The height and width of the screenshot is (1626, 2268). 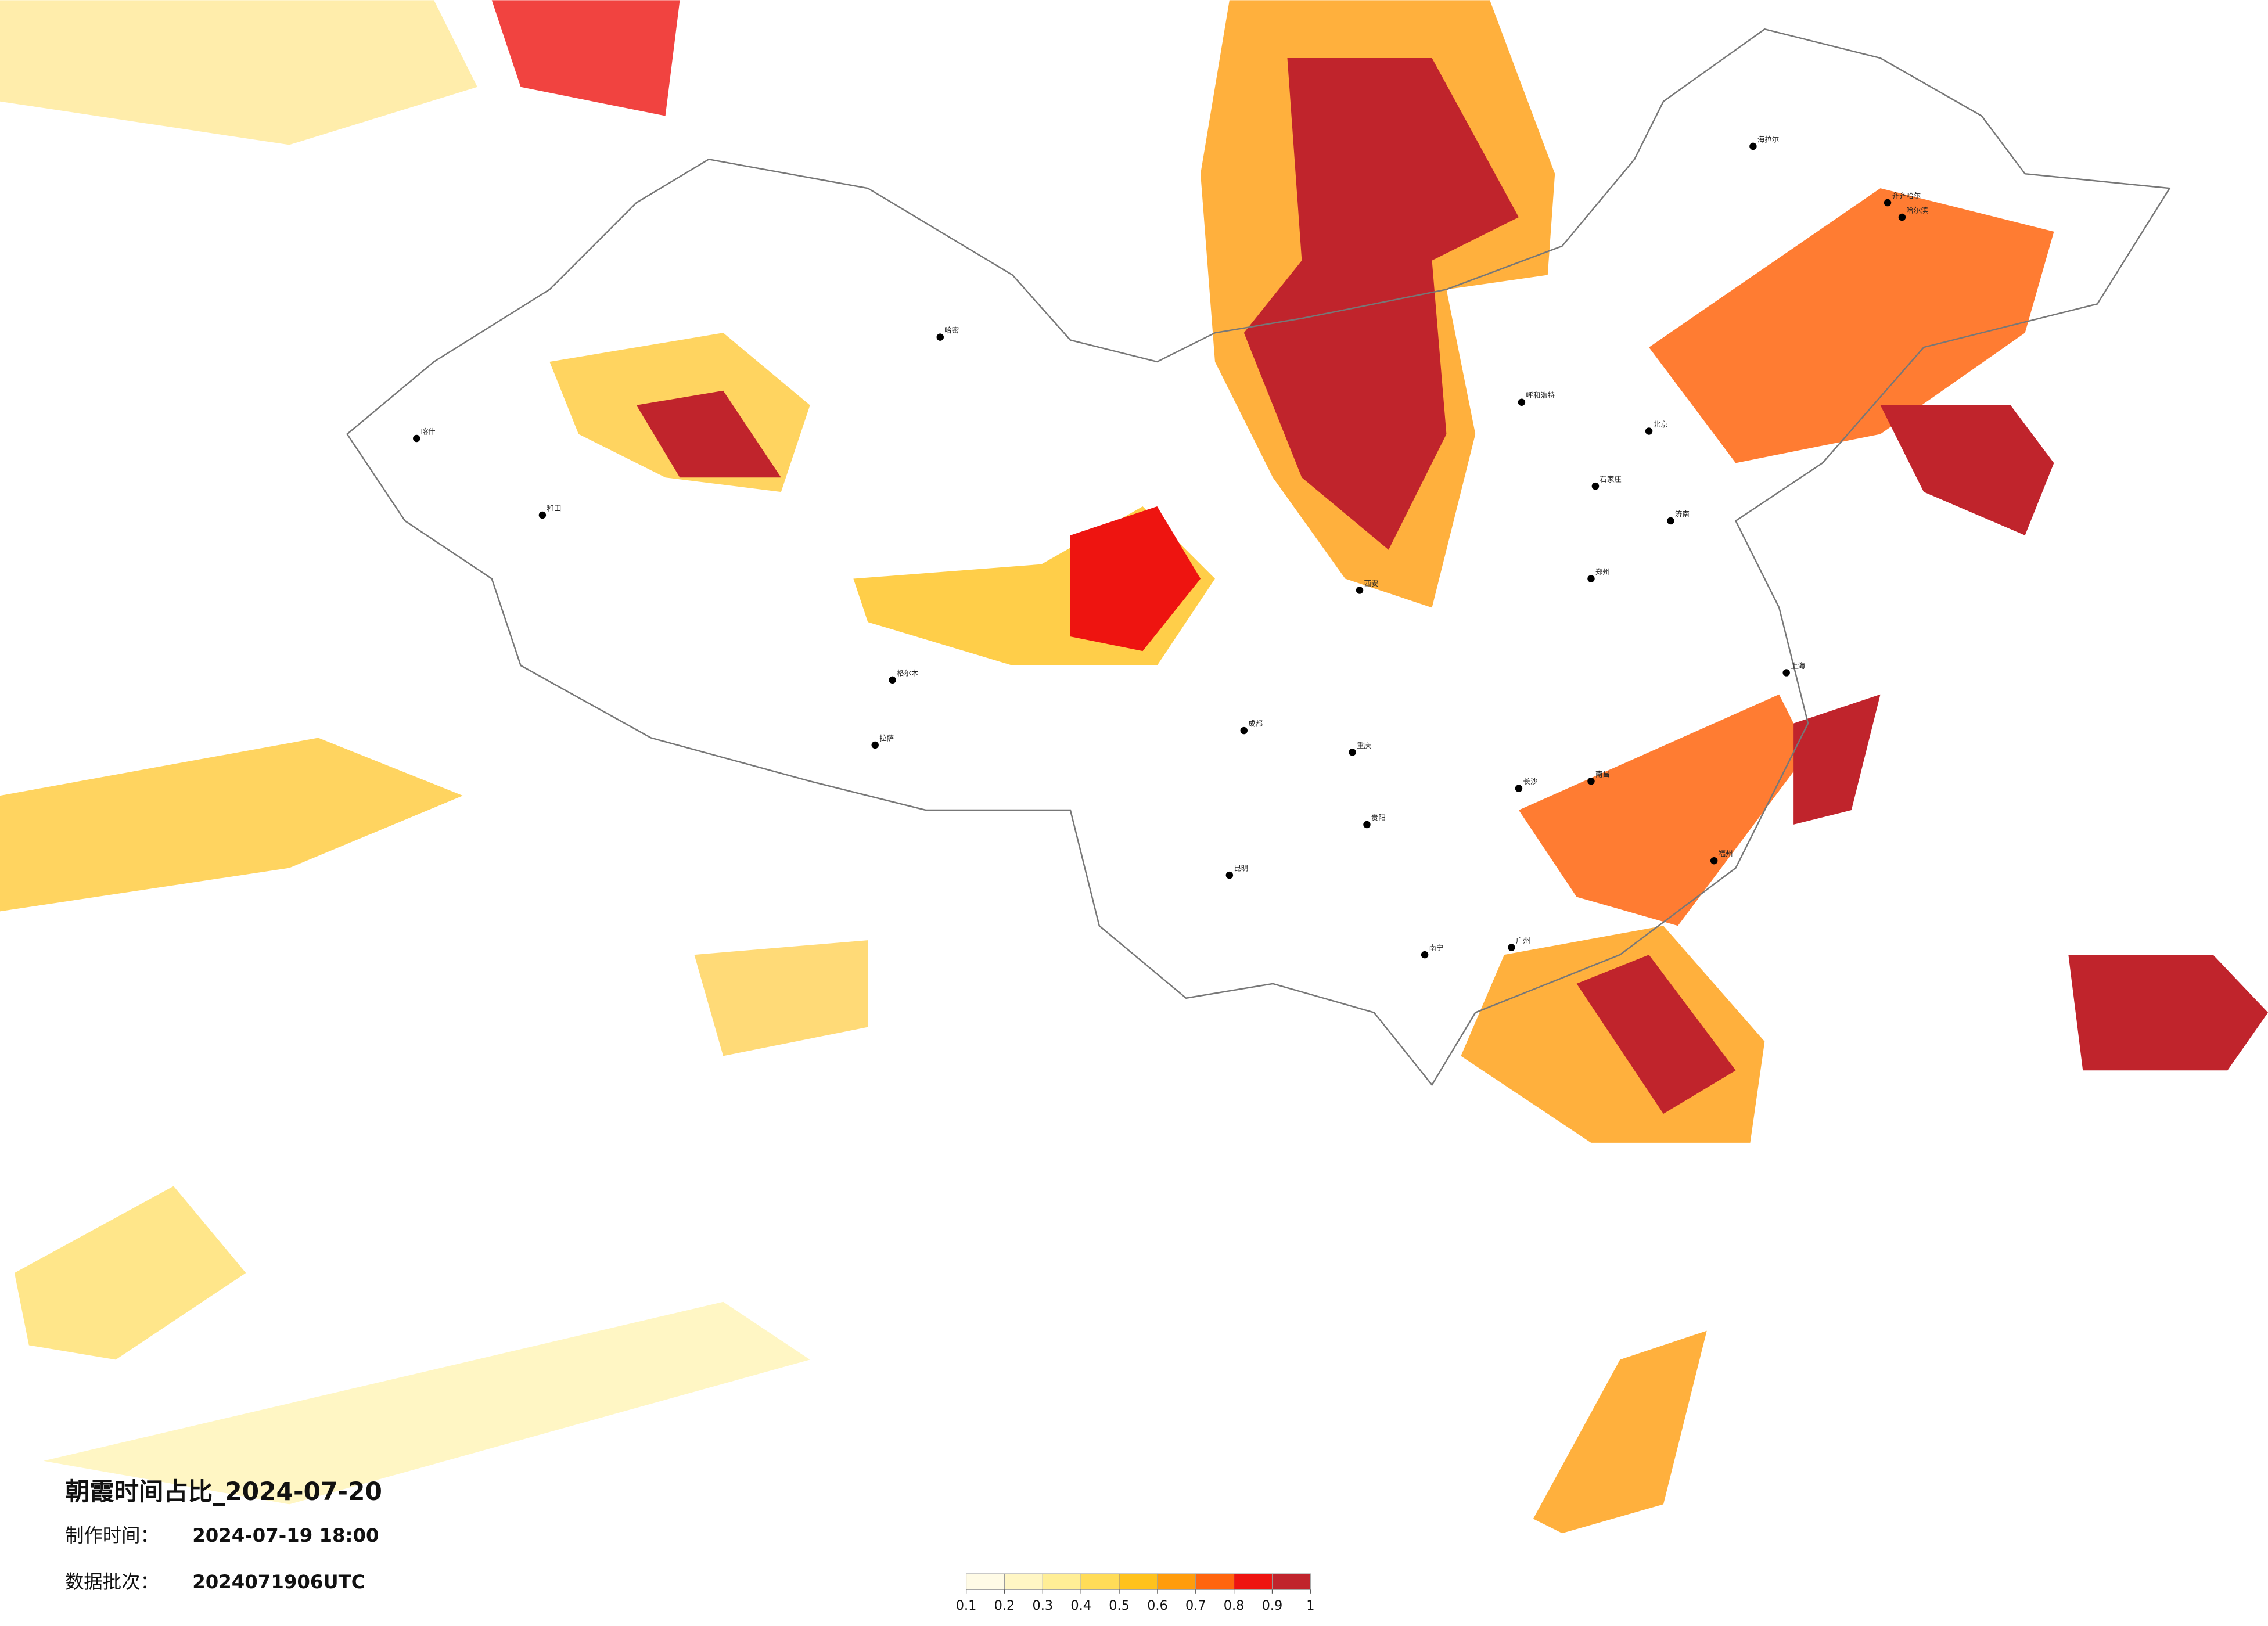 What do you see at coordinates (112, 1535) in the screenshot?
I see `production-time-label: 制作时间：` at bounding box center [112, 1535].